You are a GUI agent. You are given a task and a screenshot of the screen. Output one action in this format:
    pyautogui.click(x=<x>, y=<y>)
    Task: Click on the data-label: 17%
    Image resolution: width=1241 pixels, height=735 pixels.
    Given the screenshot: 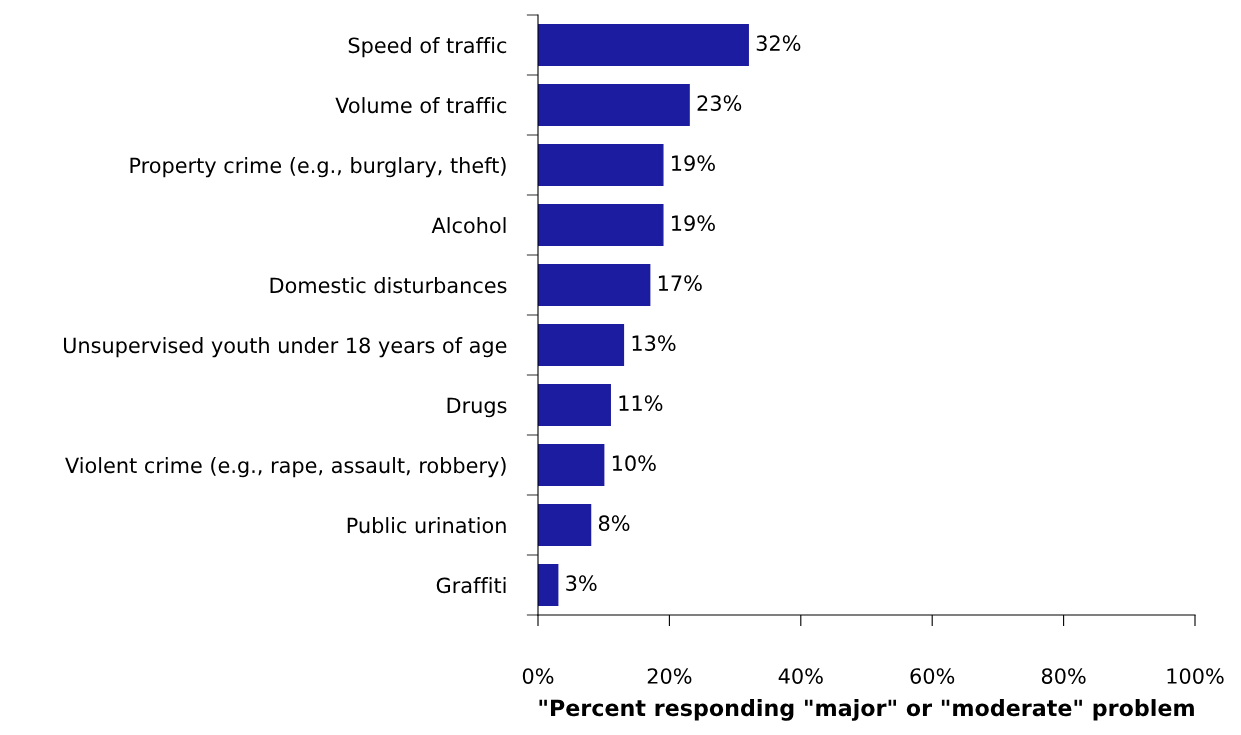 What is the action you would take?
    pyautogui.click(x=680, y=283)
    